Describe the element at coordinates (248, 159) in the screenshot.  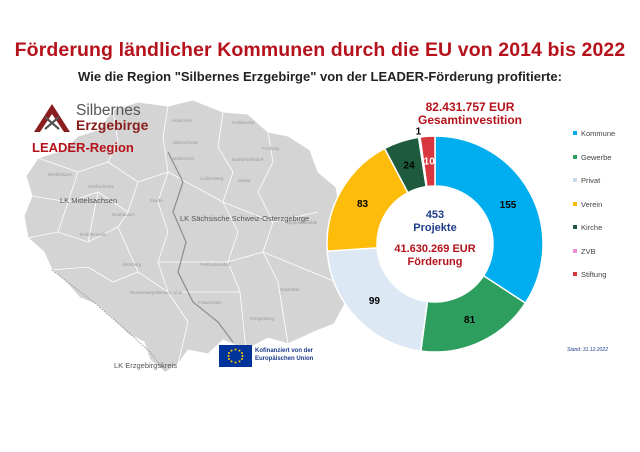
I see `town-label: Brand-Erbisdorf` at that location.